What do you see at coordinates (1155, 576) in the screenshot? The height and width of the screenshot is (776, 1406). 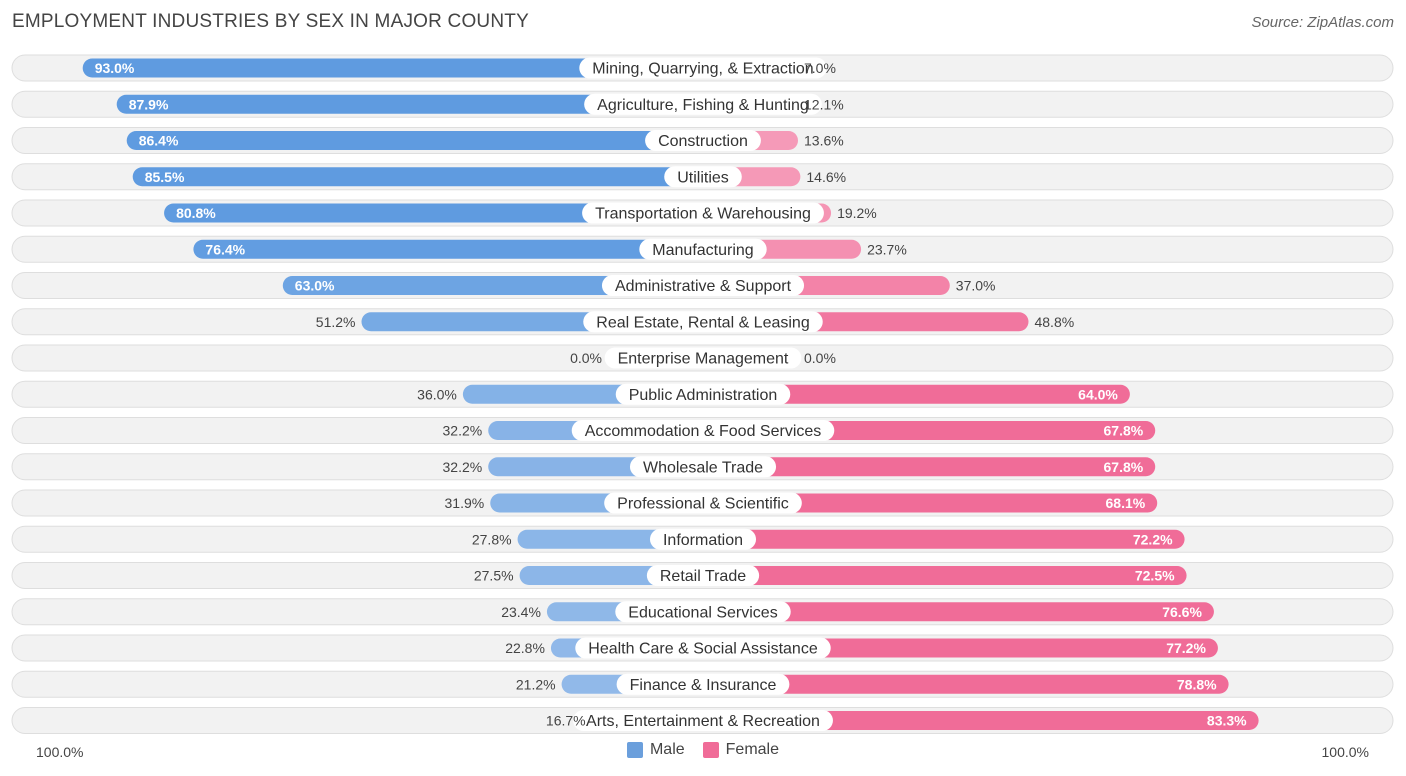 I see `female-value-label: 72.5%` at bounding box center [1155, 576].